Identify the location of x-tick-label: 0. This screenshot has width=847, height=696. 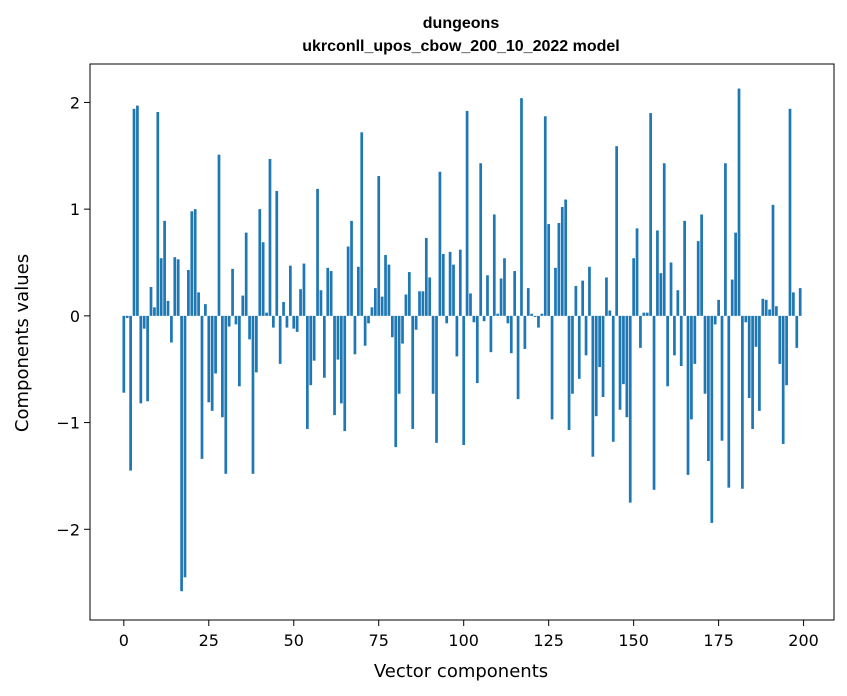
(124, 640).